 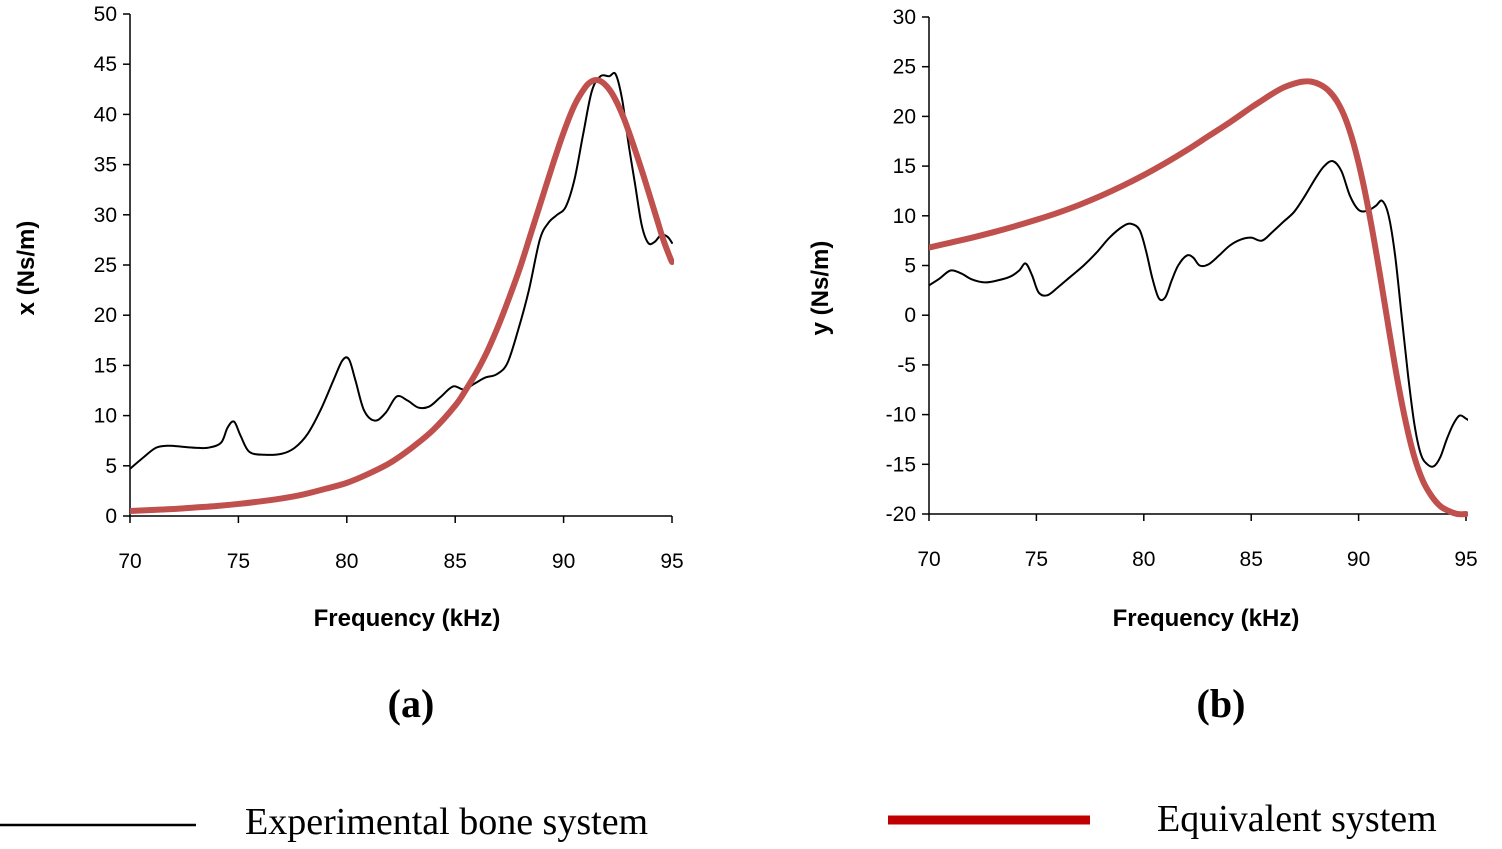 What do you see at coordinates (111, 466) in the screenshot?
I see `chart-a-ytick-label: 5` at bounding box center [111, 466].